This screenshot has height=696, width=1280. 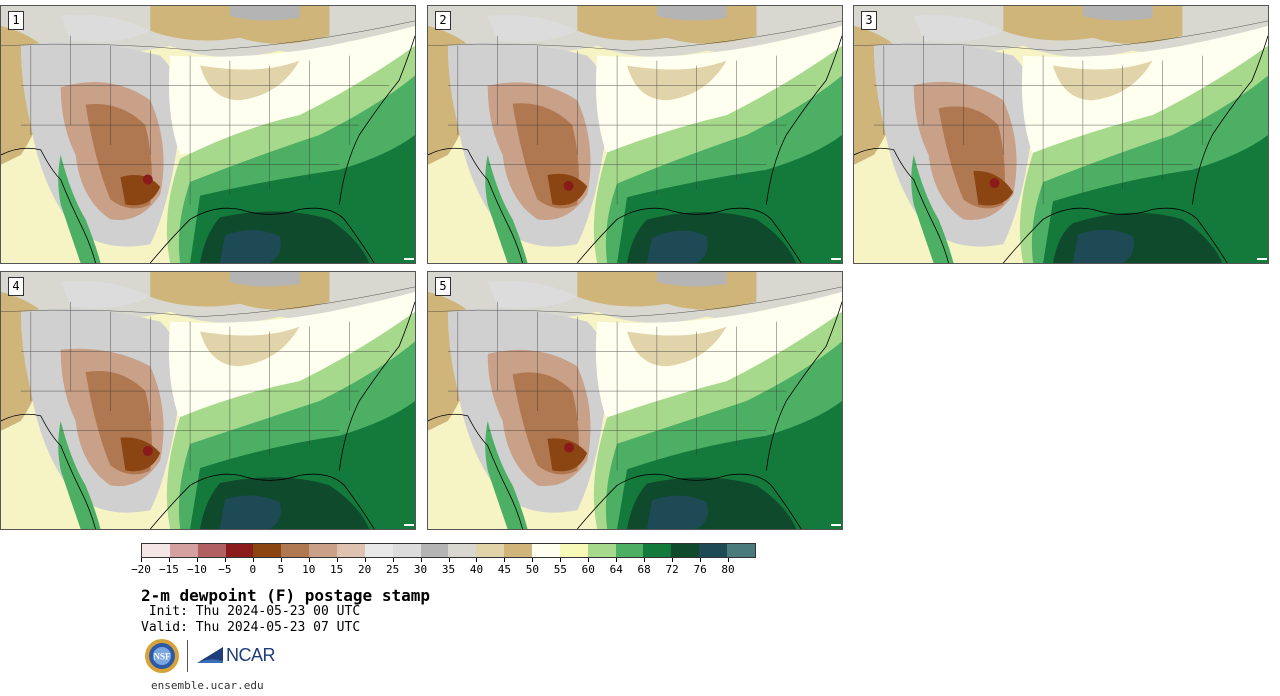 I want to click on colorbar-tick-label: −15, so click(x=169, y=569).